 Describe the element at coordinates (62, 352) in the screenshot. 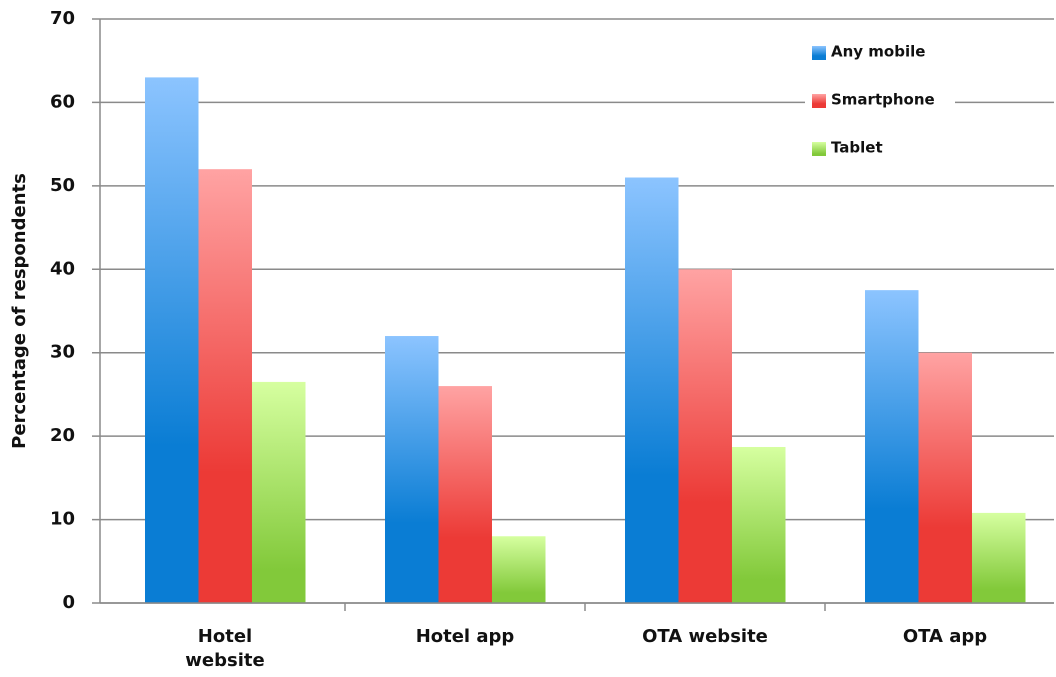

I see `y-tick-label: 30` at that location.